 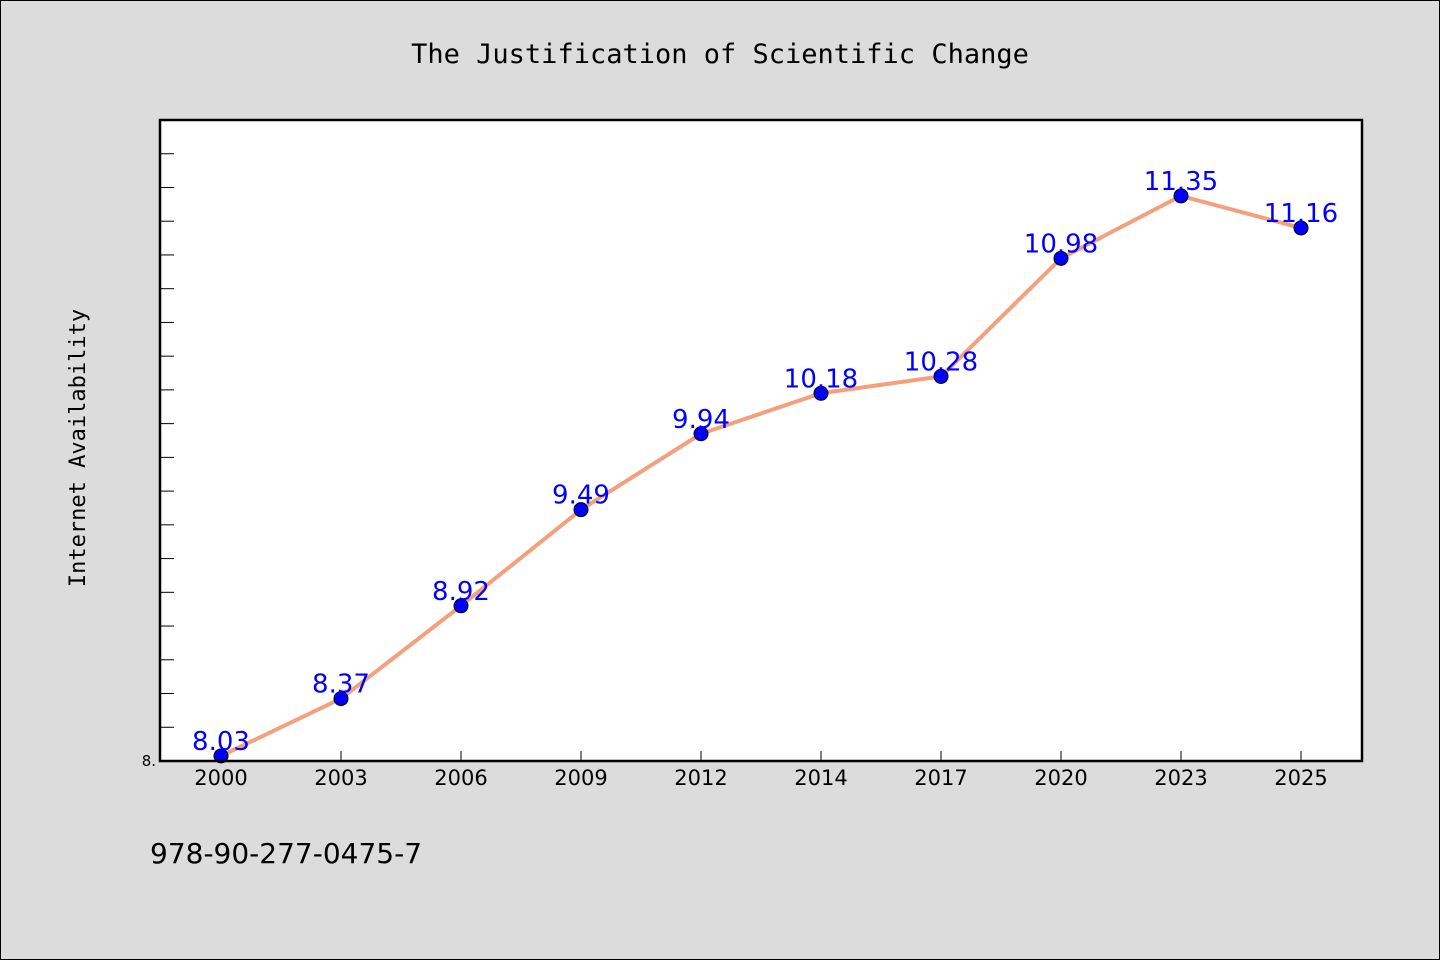 I want to click on x-tick-label: 2003, so click(x=340, y=778).